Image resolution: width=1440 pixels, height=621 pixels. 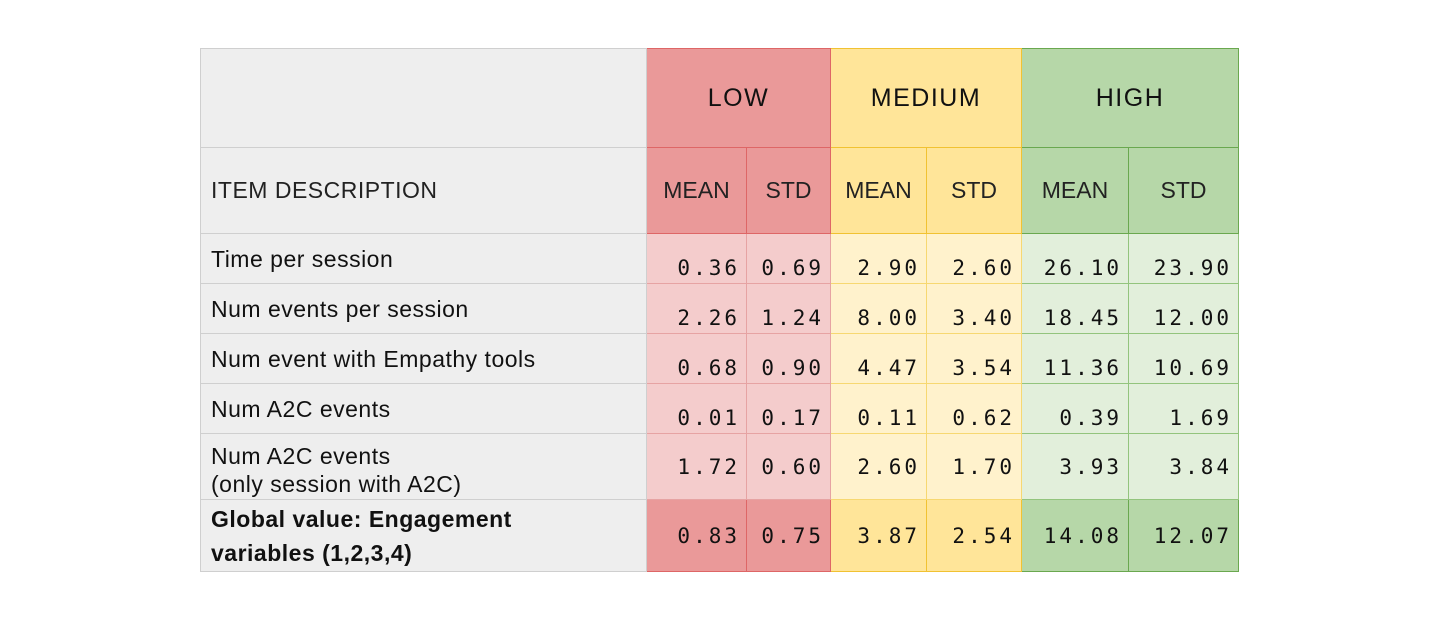 I want to click on group-header-medium: MEDIUM, so click(x=926, y=98).